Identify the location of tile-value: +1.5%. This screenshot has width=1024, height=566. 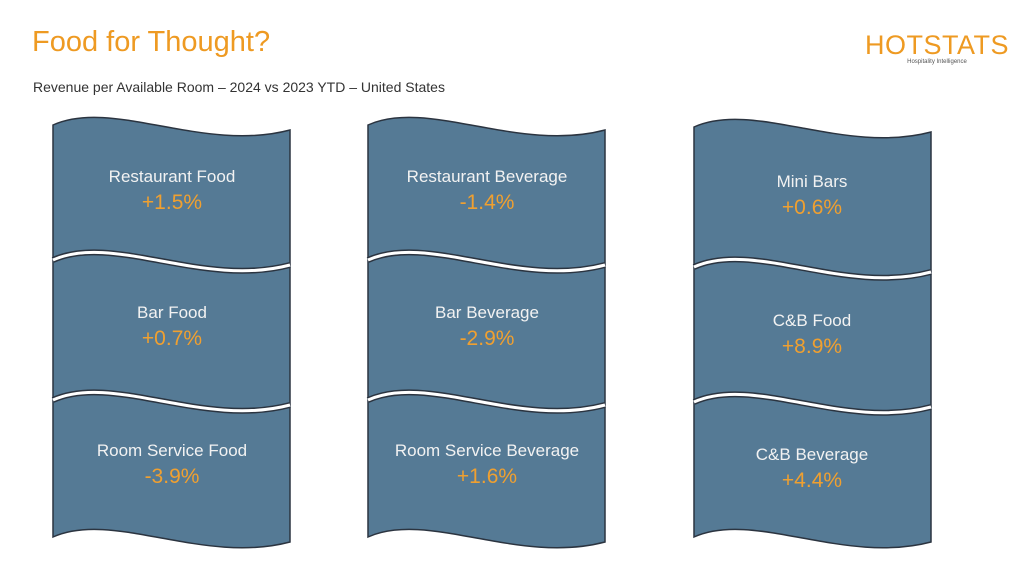
(172, 202).